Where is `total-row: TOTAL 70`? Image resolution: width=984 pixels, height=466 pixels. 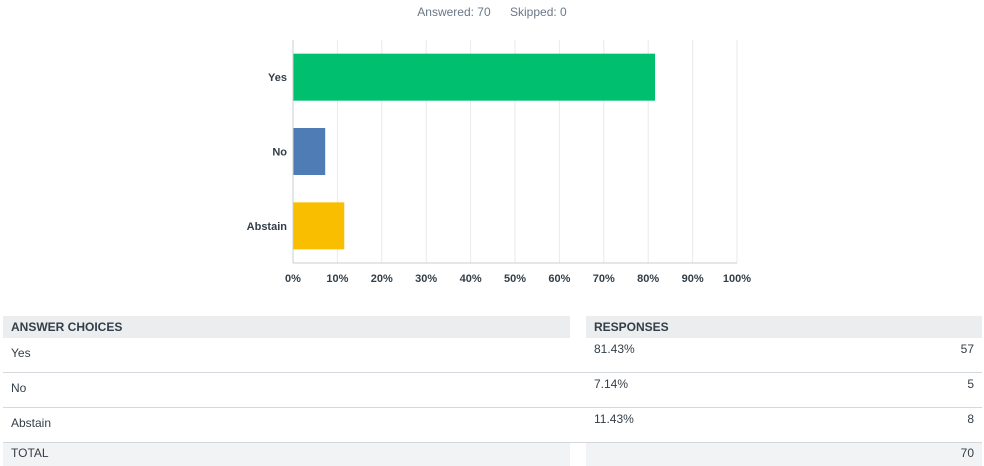
total-row: TOTAL 70 is located at coordinates (492, 454).